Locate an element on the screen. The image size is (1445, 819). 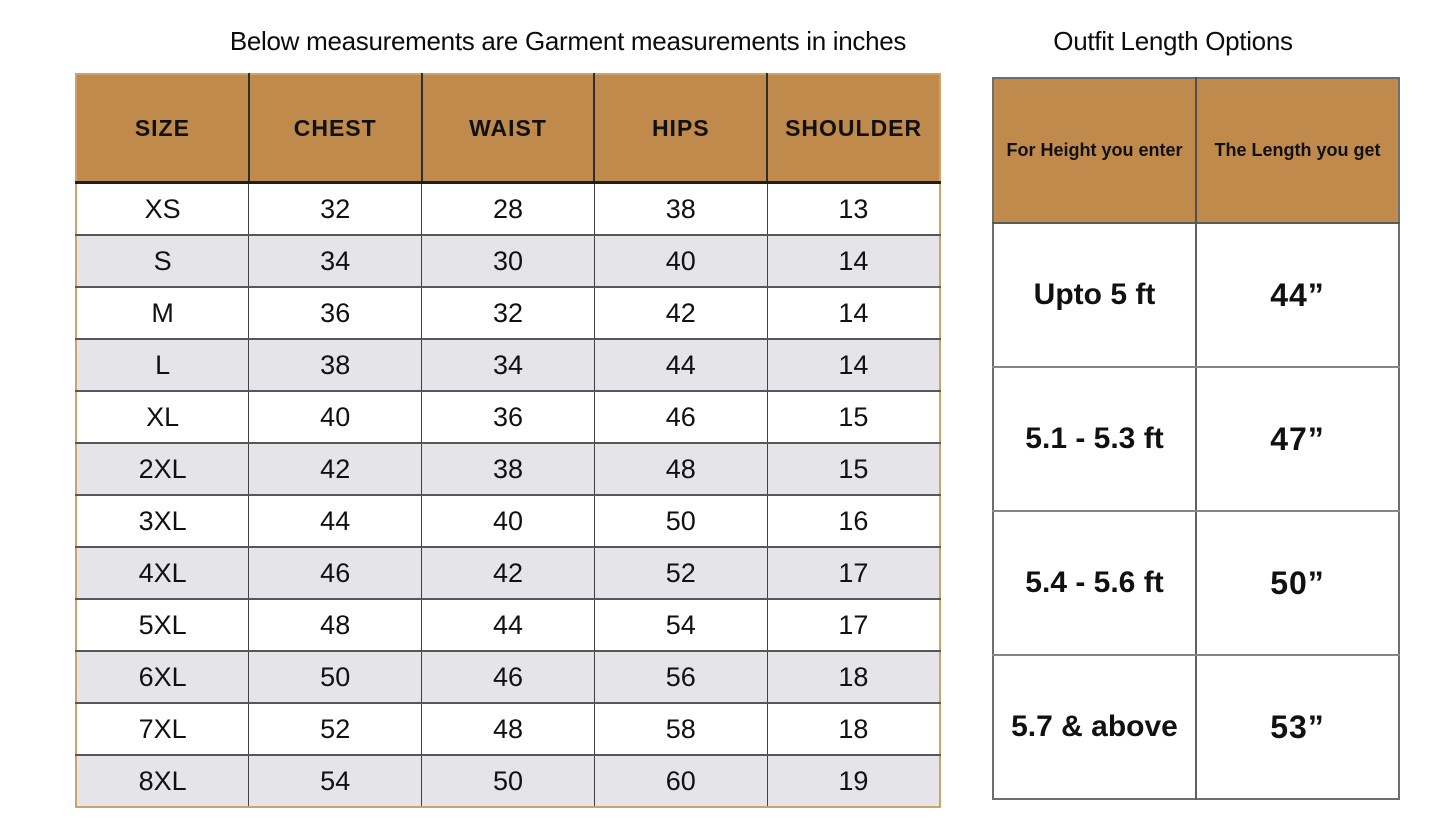
table-row: XL 40 36 46 15 is located at coordinates (508, 417).